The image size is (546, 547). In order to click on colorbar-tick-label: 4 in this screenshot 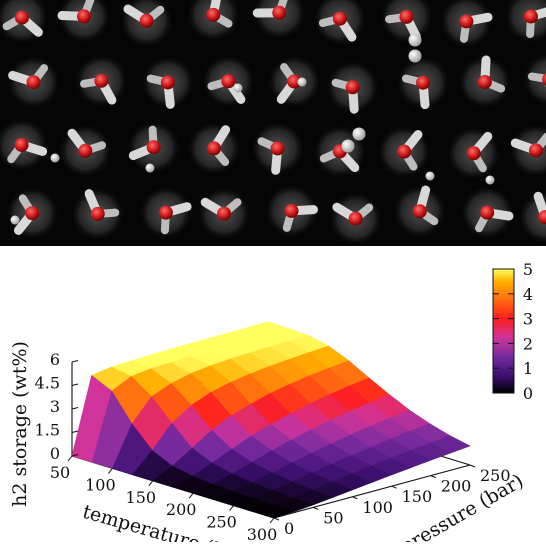, I will do `click(528, 294)`.